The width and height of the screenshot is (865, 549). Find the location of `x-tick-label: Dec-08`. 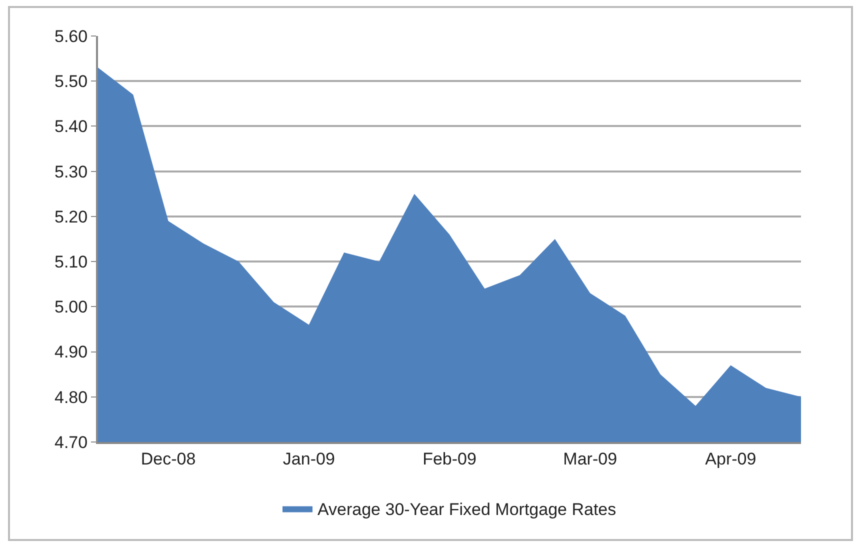

x-tick-label: Dec-08 is located at coordinates (168, 458).